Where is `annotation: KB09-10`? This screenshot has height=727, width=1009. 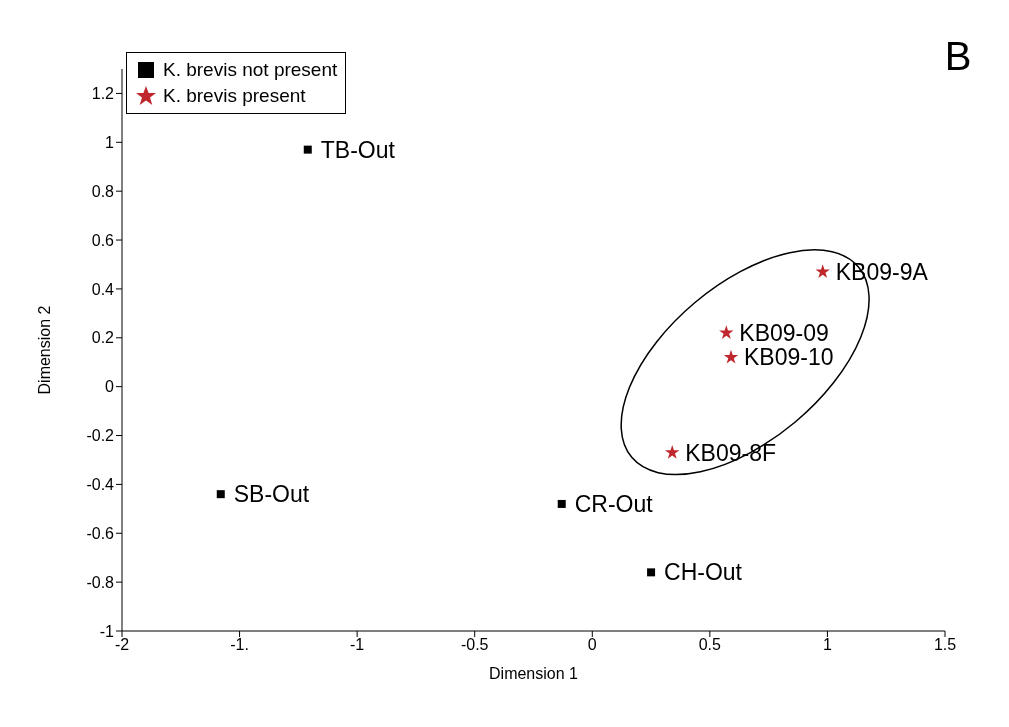 annotation: KB09-10 is located at coordinates (789, 357).